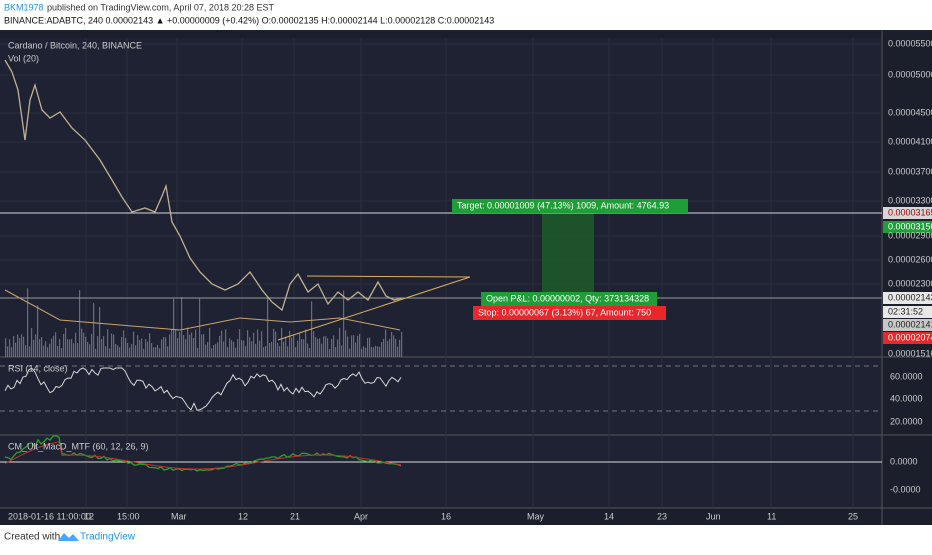 Image resolution: width=932 pixels, height=555 pixels. I want to click on footer-brand: TradingView, so click(108, 537).